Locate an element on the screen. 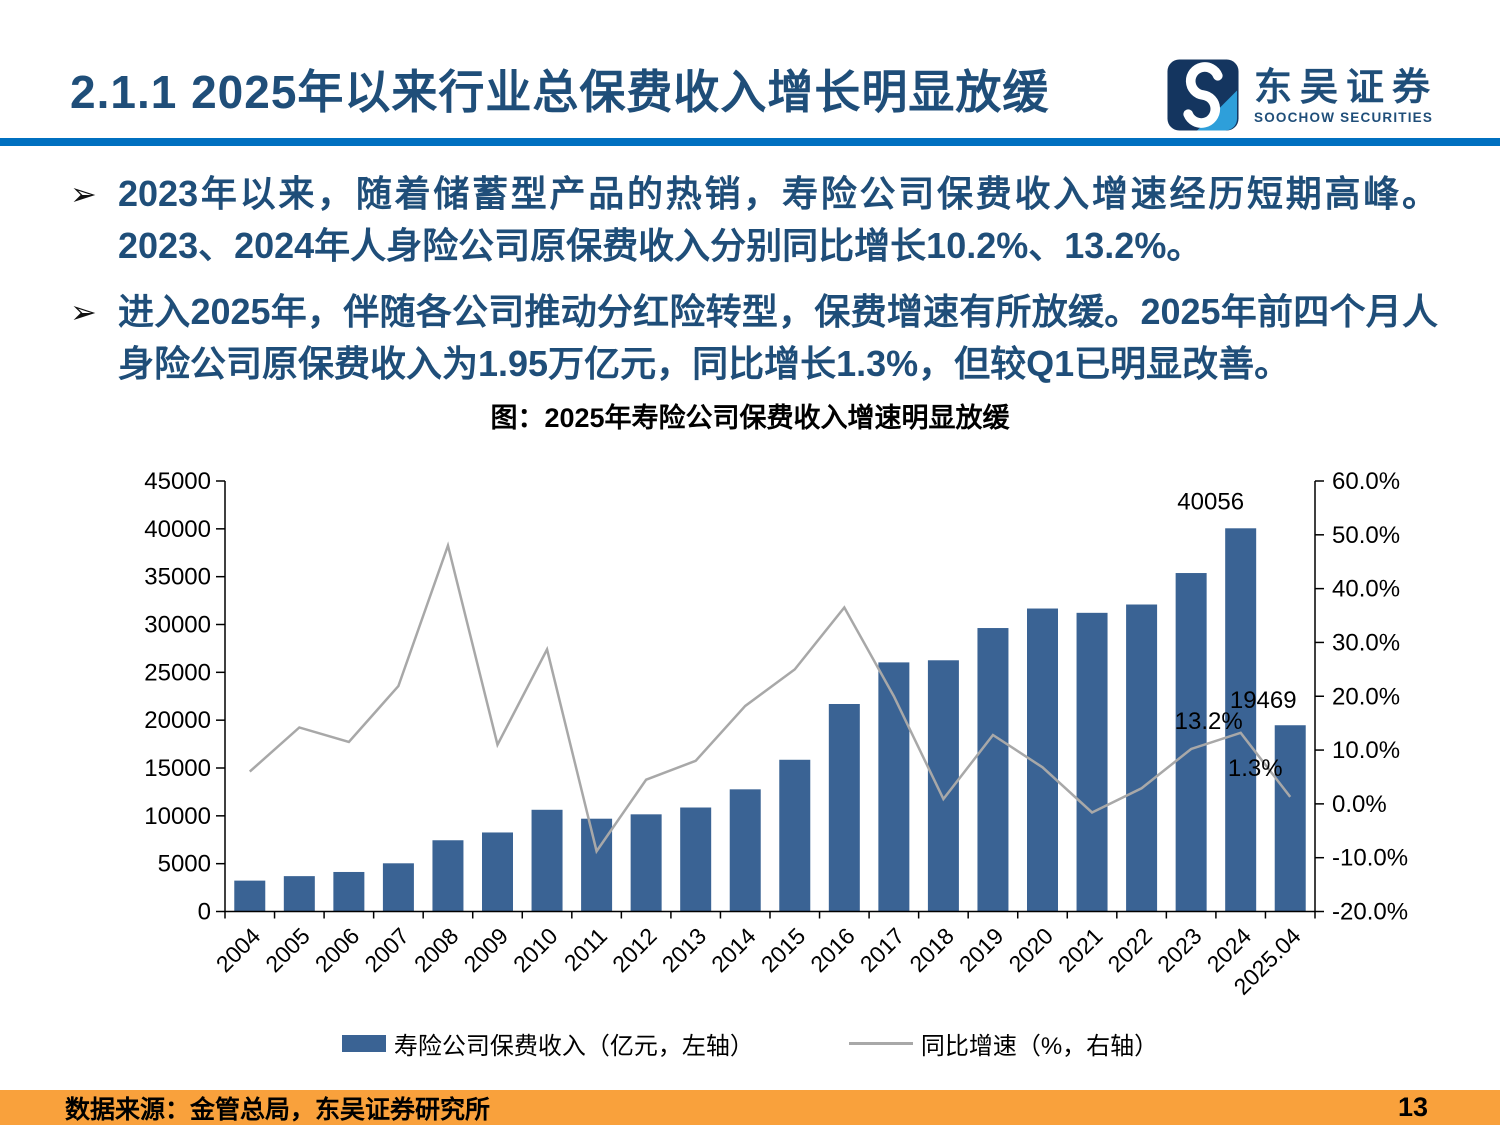 This screenshot has height=1125, width=1500. chart-legend: 寿险公司保费收入（亿元，左轴） 同比增速（%，右轴） is located at coordinates (750, 1043).